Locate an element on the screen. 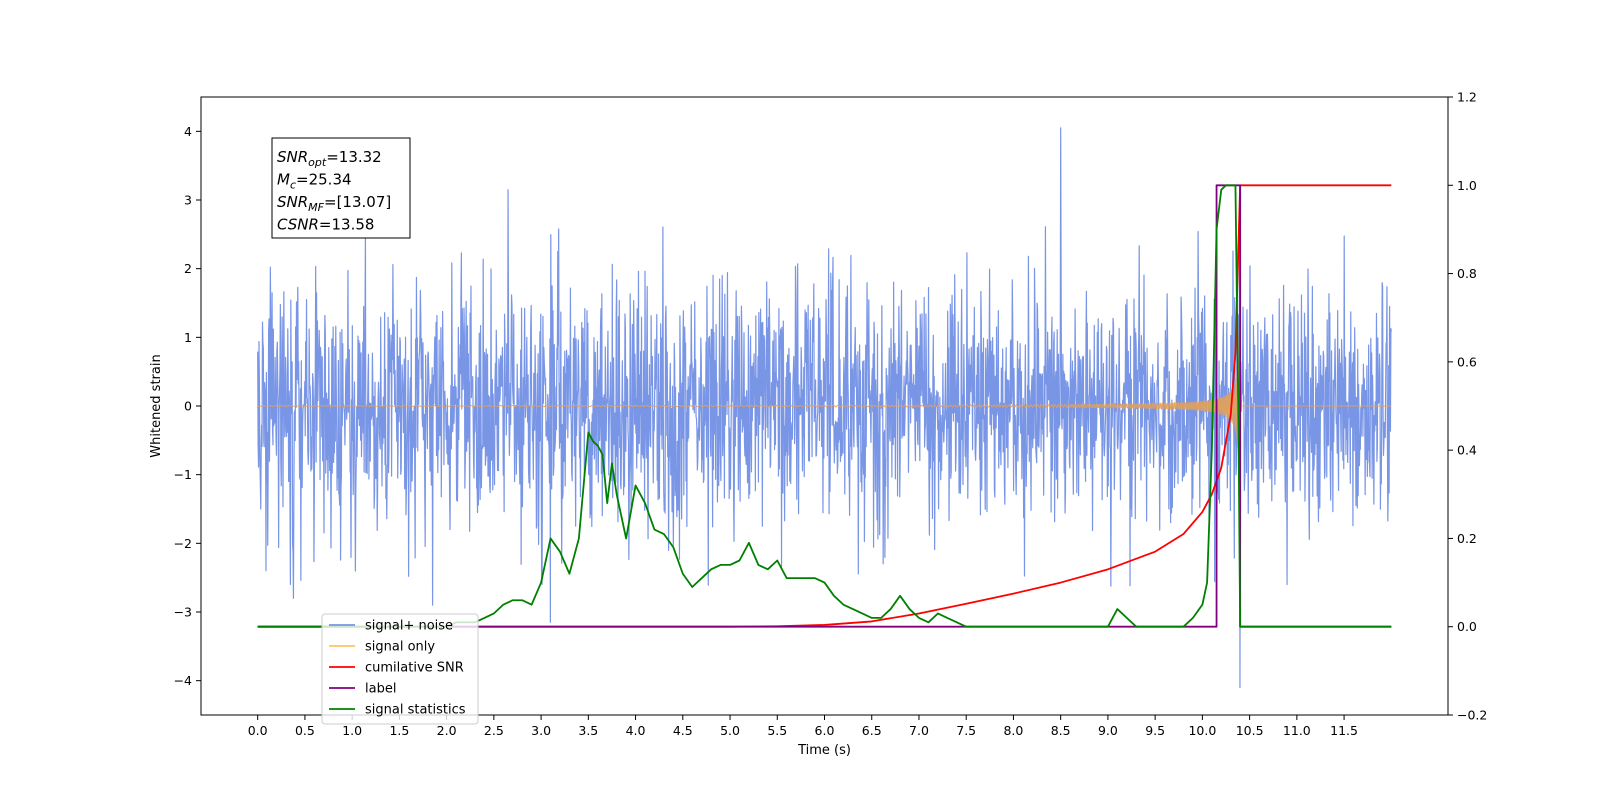  y2-tick-label: 0.2 is located at coordinates (1467, 538).